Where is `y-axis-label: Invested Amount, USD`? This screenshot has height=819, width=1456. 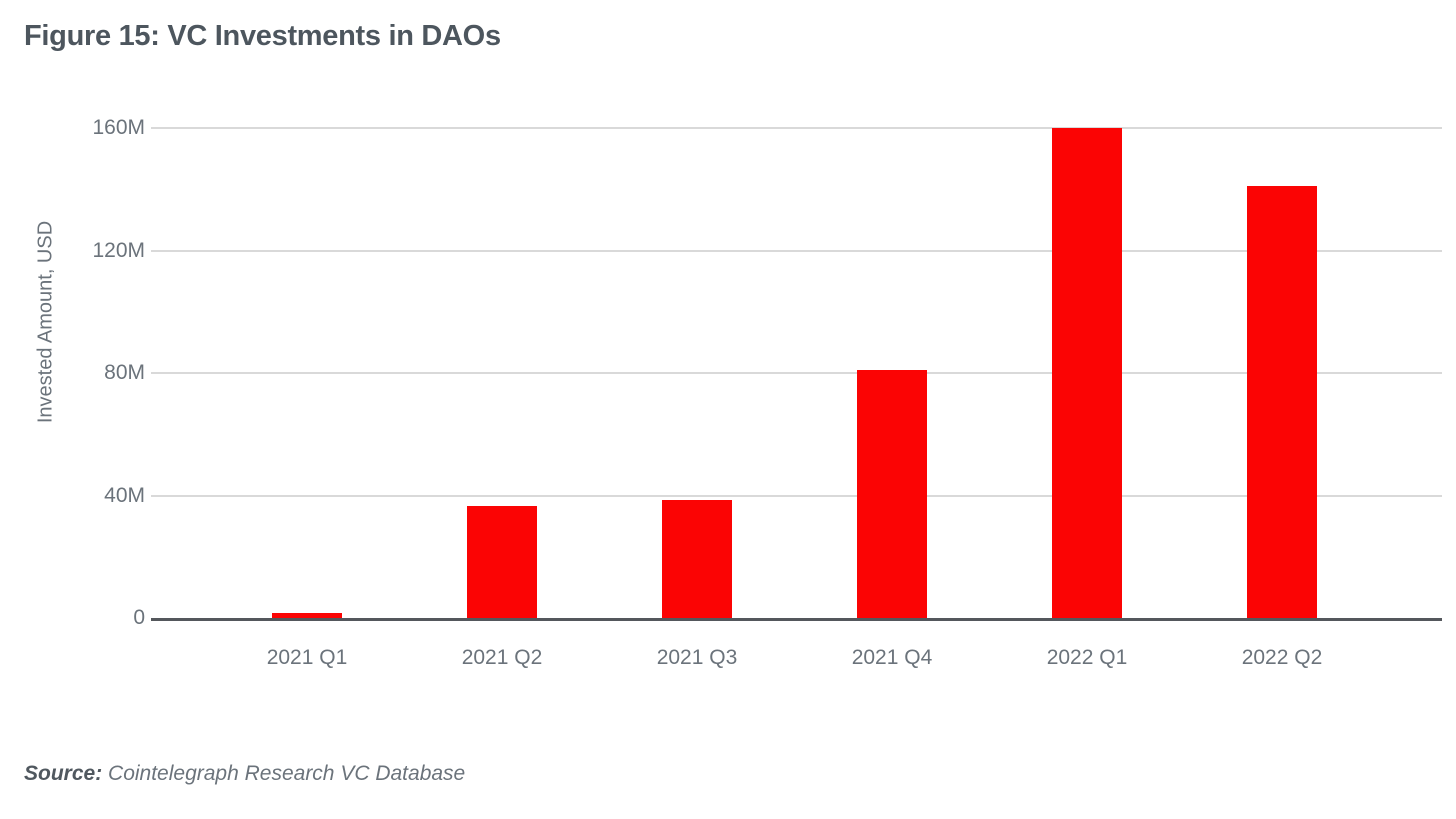 y-axis-label: Invested Amount, USD is located at coordinates (45, 322).